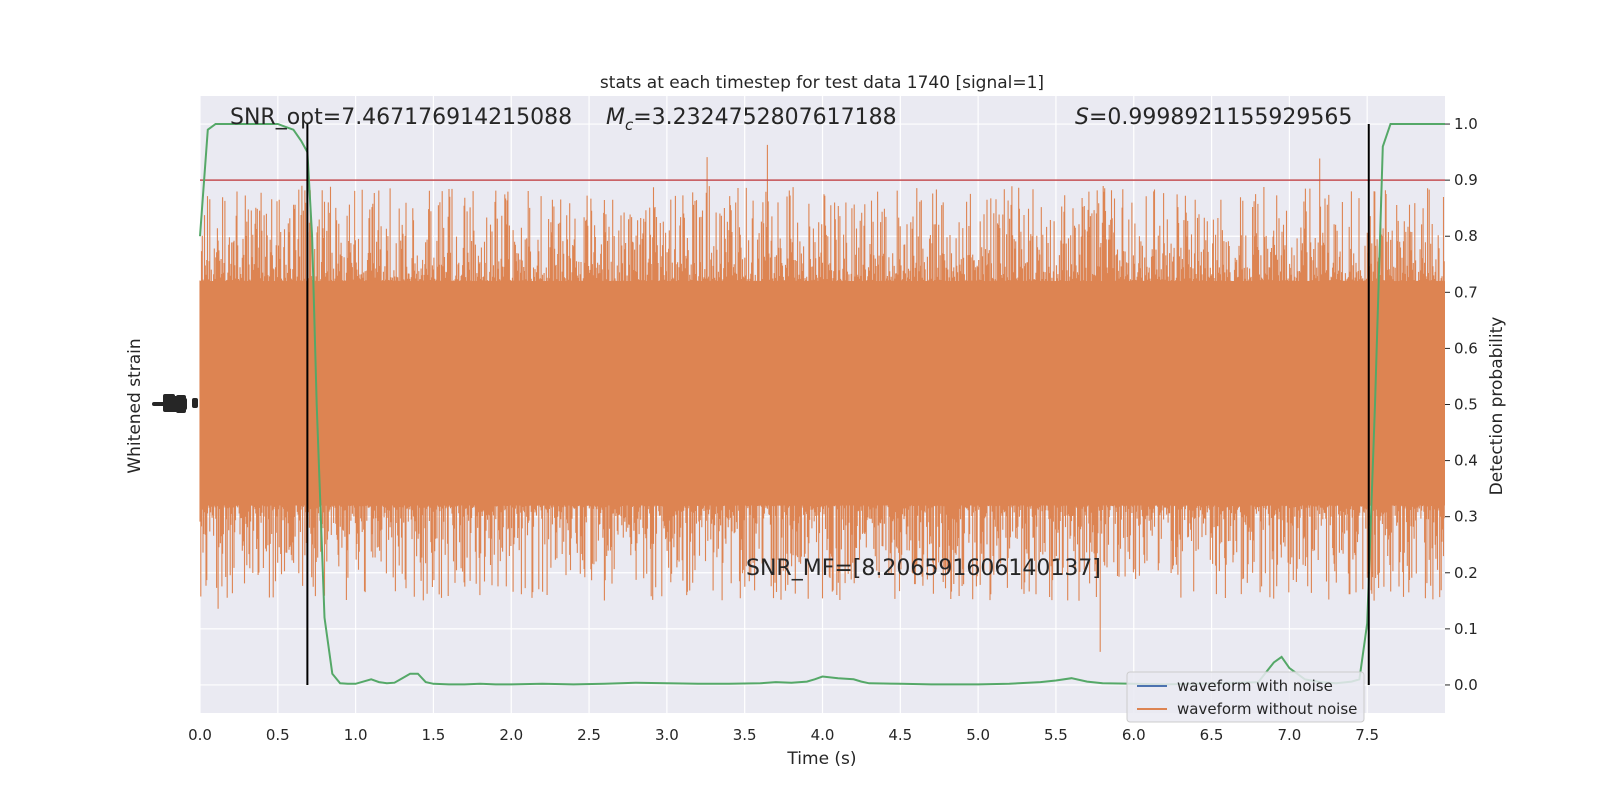 The height and width of the screenshot is (804, 1600). I want to click on x-tick-label: 2.5, so click(589, 735).